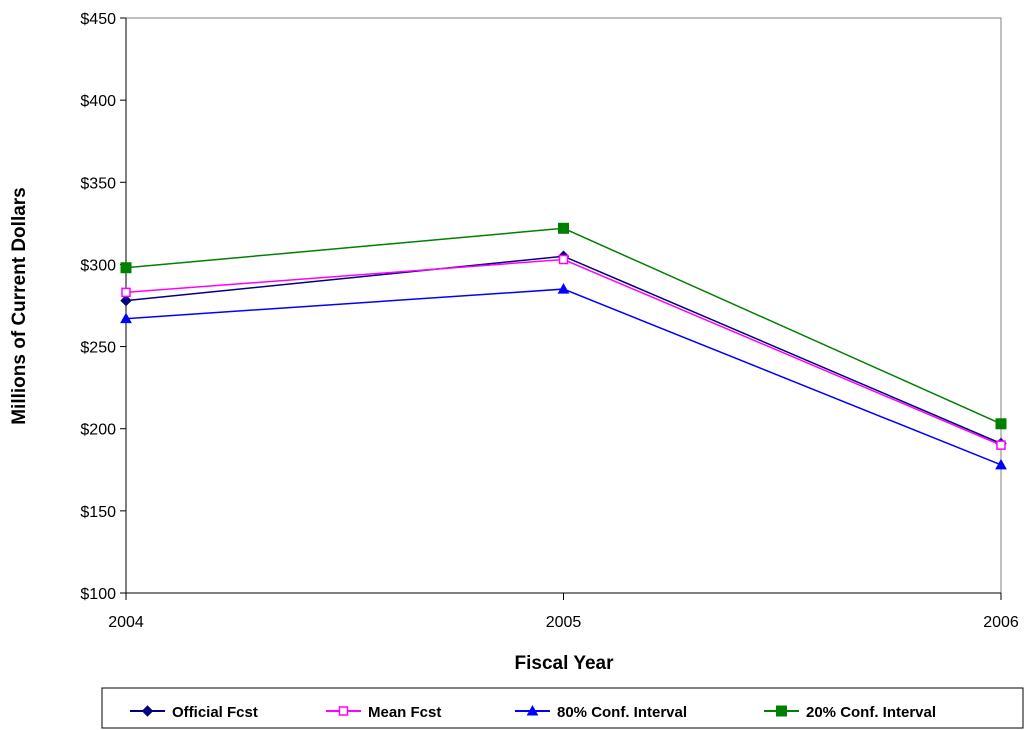 The width and height of the screenshot is (1028, 730). I want to click on legend-label: Mean Fcst, so click(404, 712).